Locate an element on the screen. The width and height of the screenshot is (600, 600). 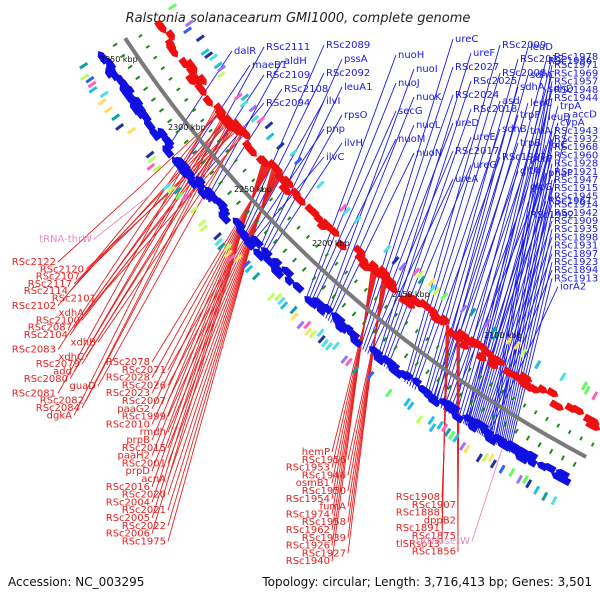
forward-gene-label: ureD is located at coordinates (467, 123).